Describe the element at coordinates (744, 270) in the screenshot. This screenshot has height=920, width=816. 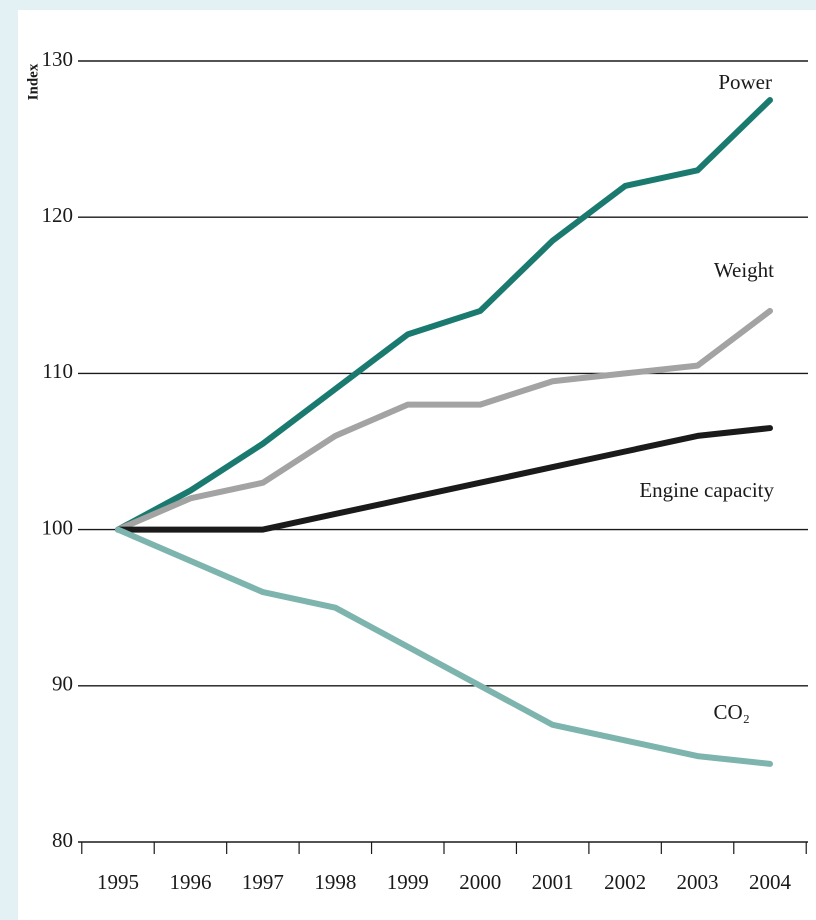
I see `series-label: Weight` at that location.